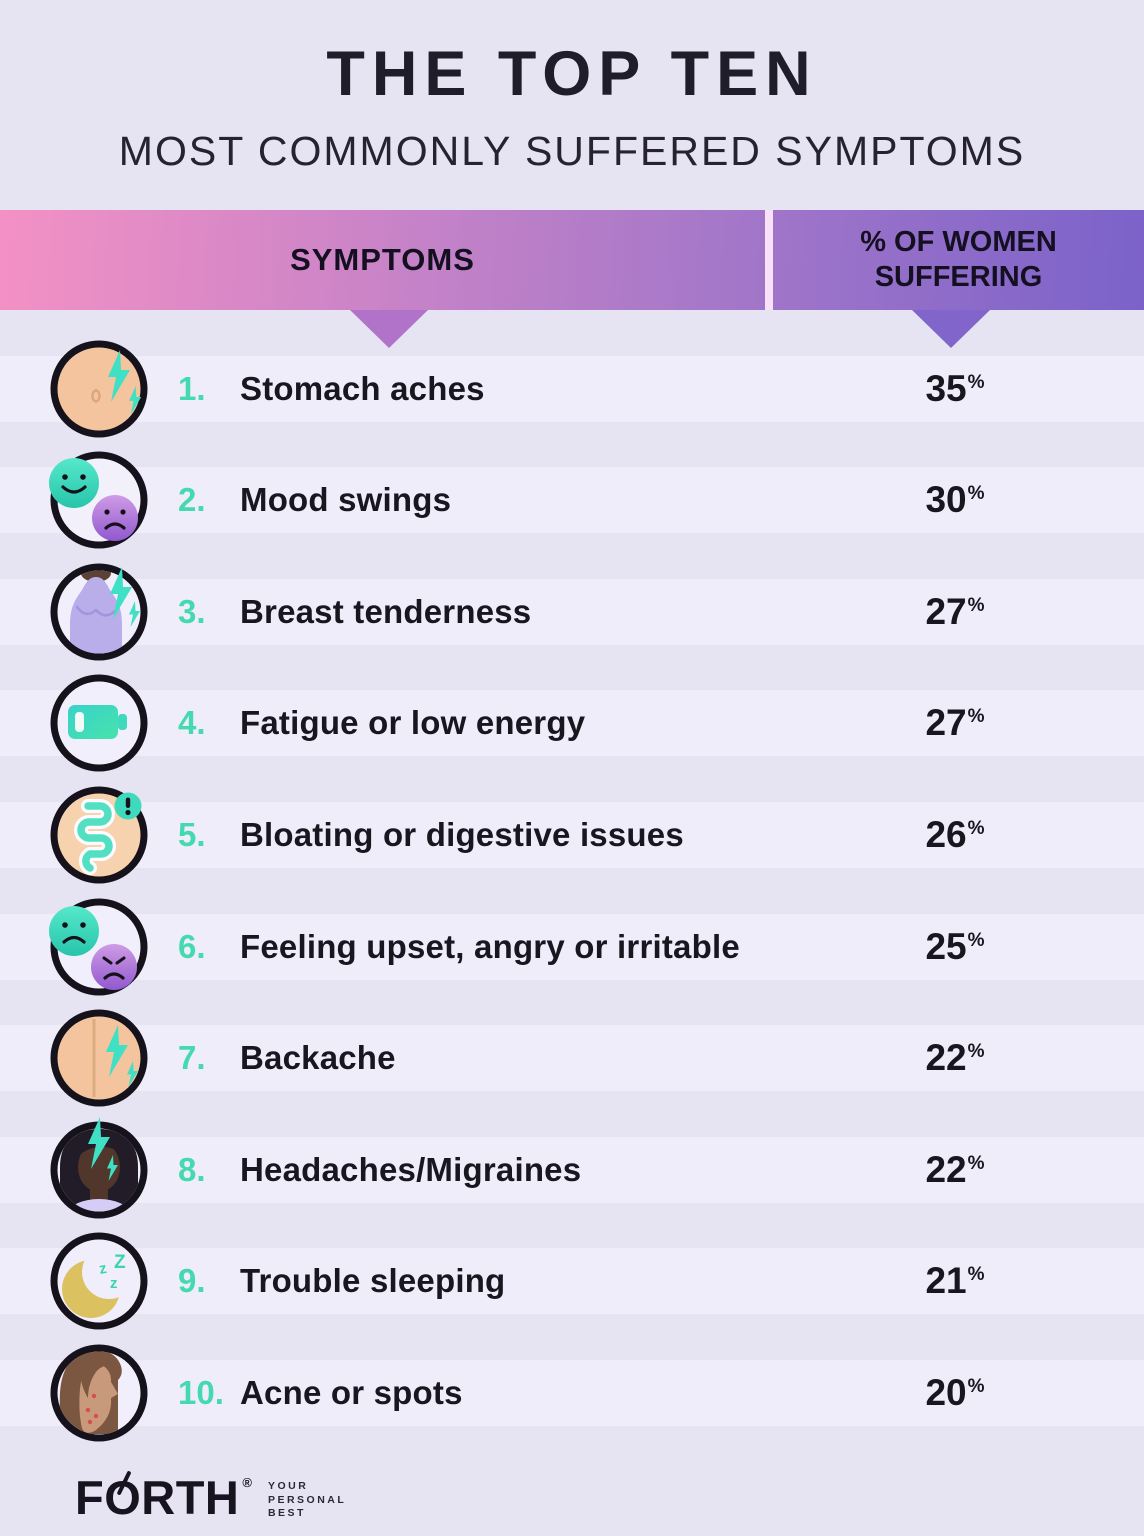 The image size is (1144, 1536). I want to click on sleep-moon-icon: z Z z, so click(99, 1281).